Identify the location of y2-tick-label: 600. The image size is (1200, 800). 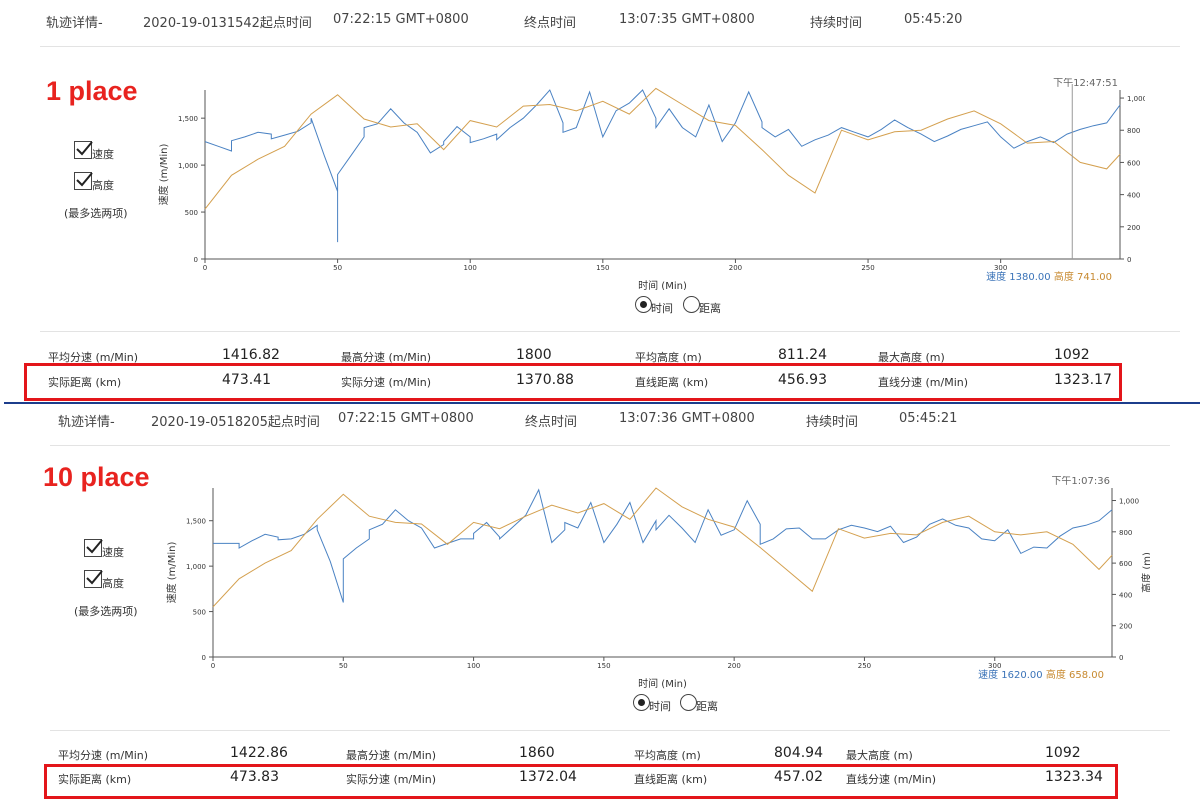
(1133, 163).